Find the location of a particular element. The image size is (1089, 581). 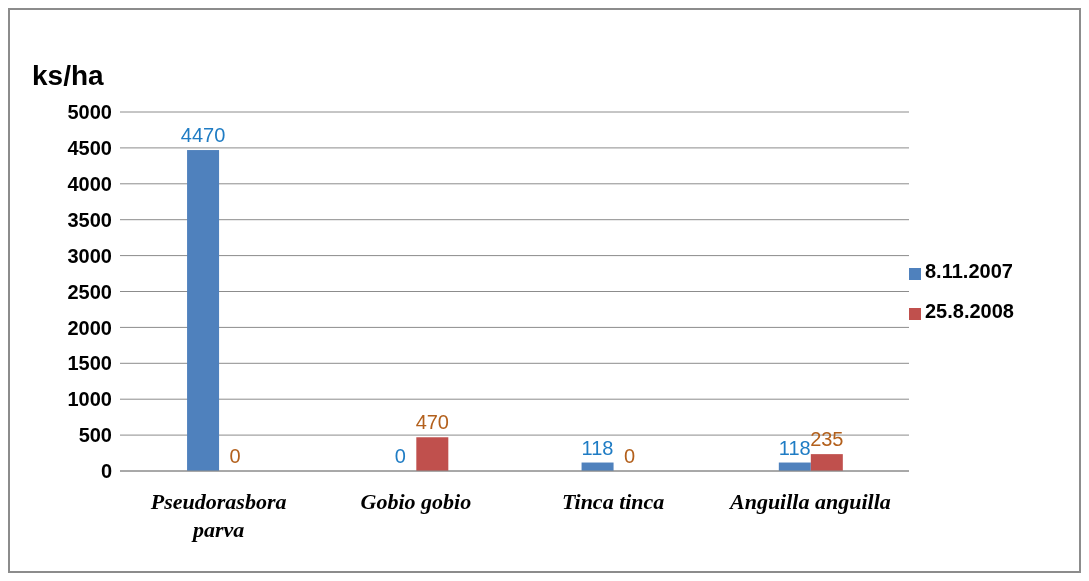

y-tick-label: 2000 is located at coordinates (89, 327).